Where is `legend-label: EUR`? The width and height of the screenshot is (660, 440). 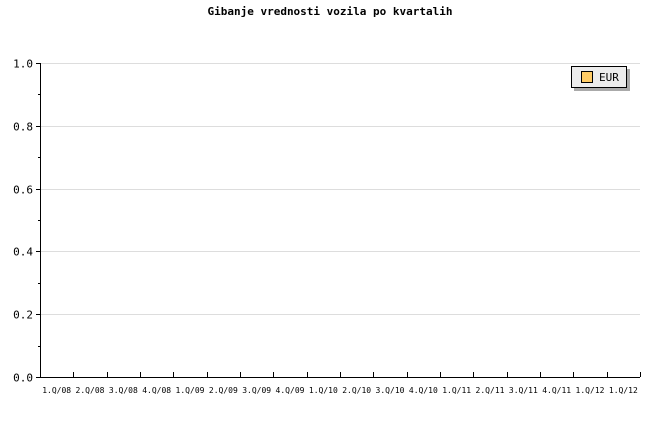
legend-label: EUR is located at coordinates (609, 77).